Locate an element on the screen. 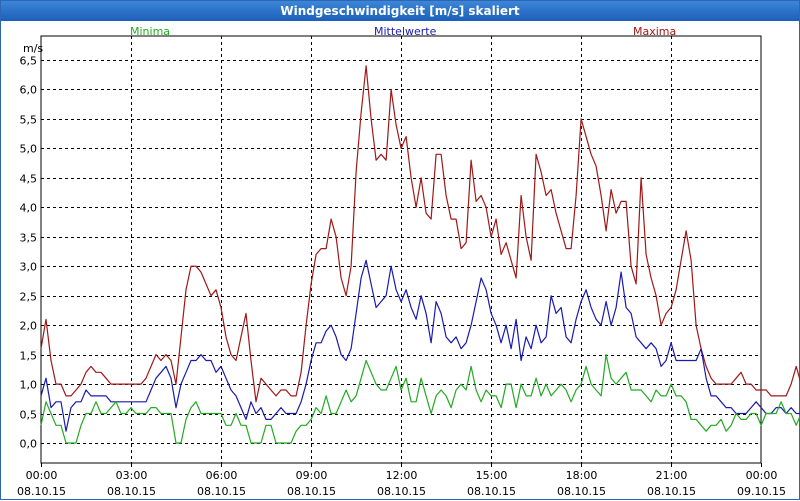  legend-maxima: Maxima is located at coordinates (655, 31).